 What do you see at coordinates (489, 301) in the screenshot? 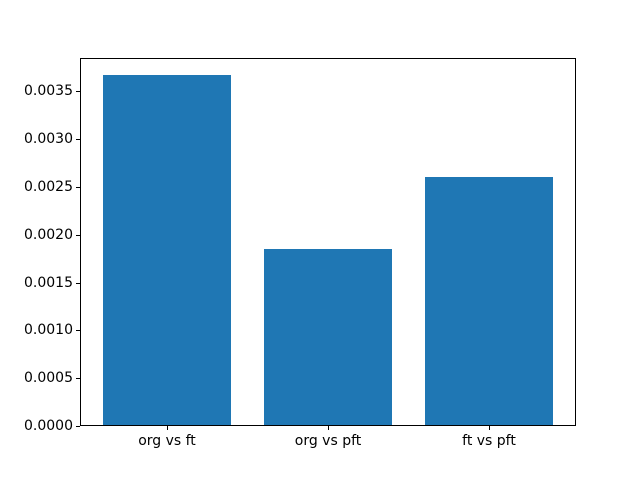
I see `bar-ft-vs-pft` at bounding box center [489, 301].